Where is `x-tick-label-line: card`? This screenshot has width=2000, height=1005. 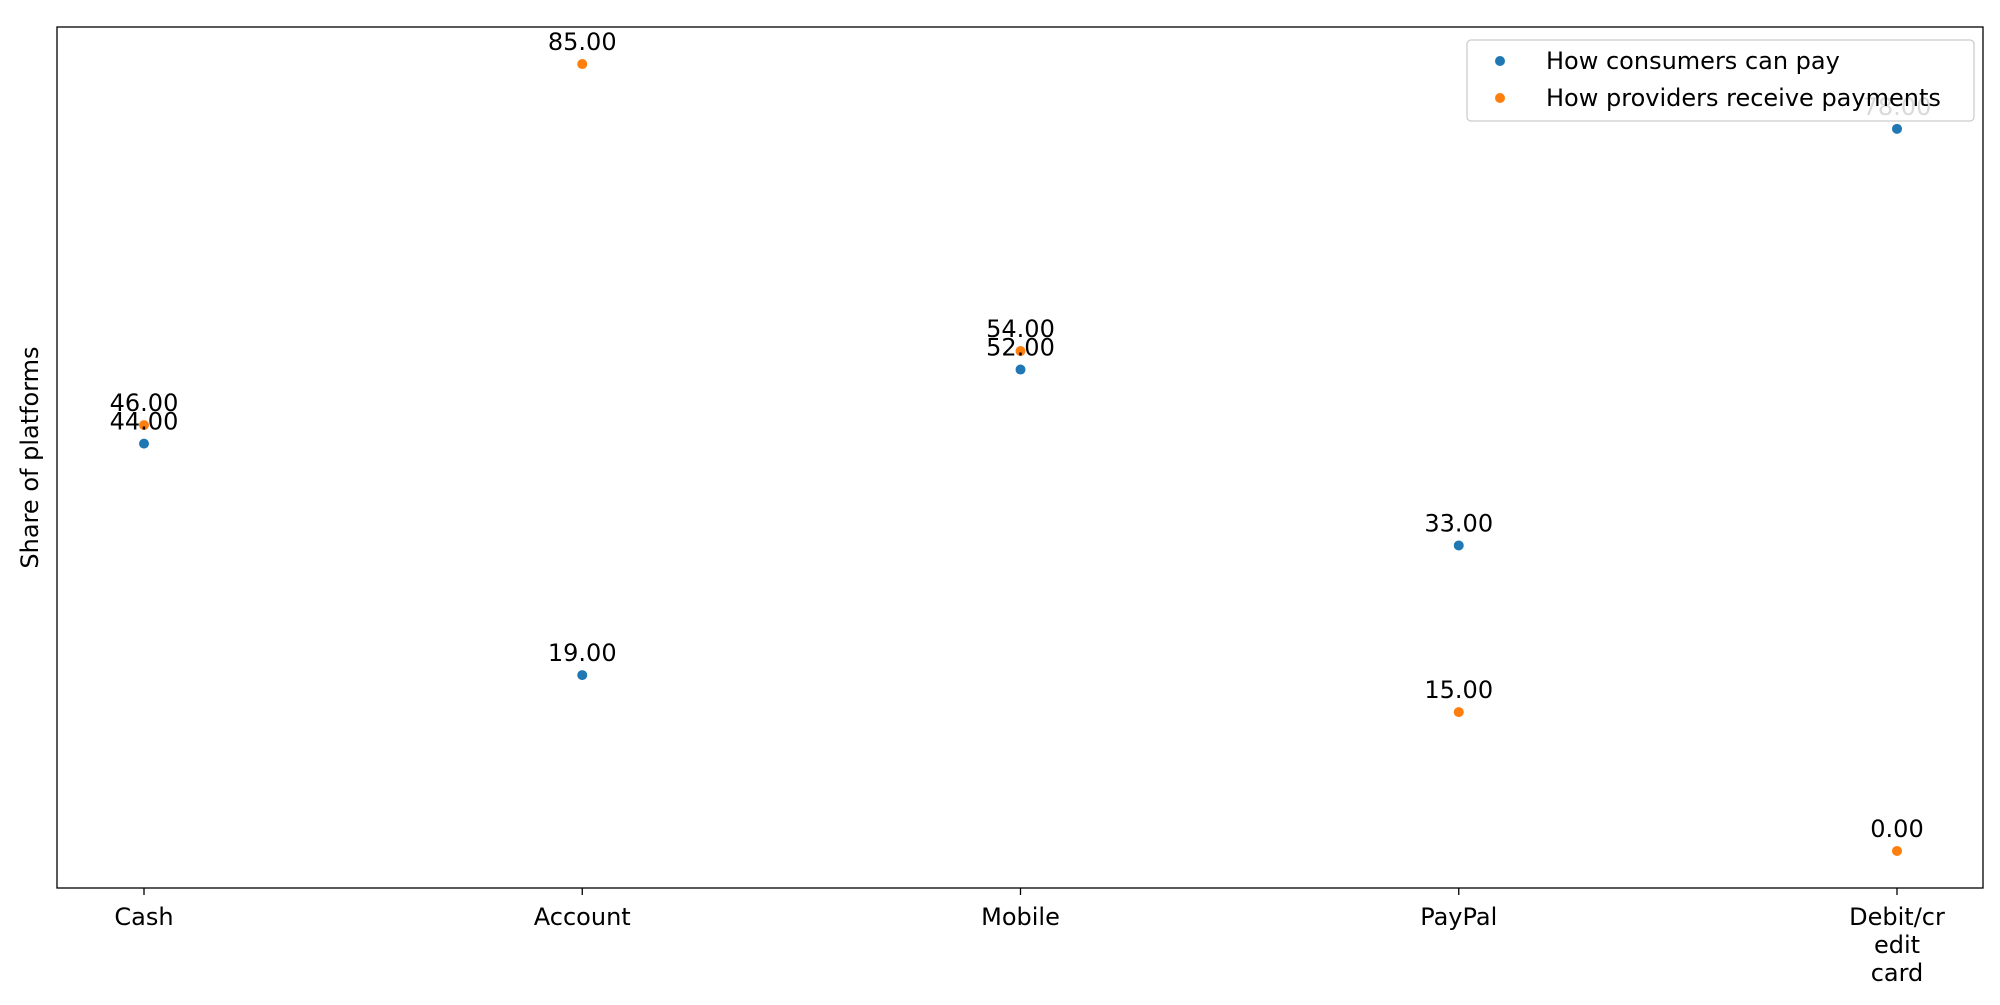 x-tick-label-line: card is located at coordinates (1897, 973).